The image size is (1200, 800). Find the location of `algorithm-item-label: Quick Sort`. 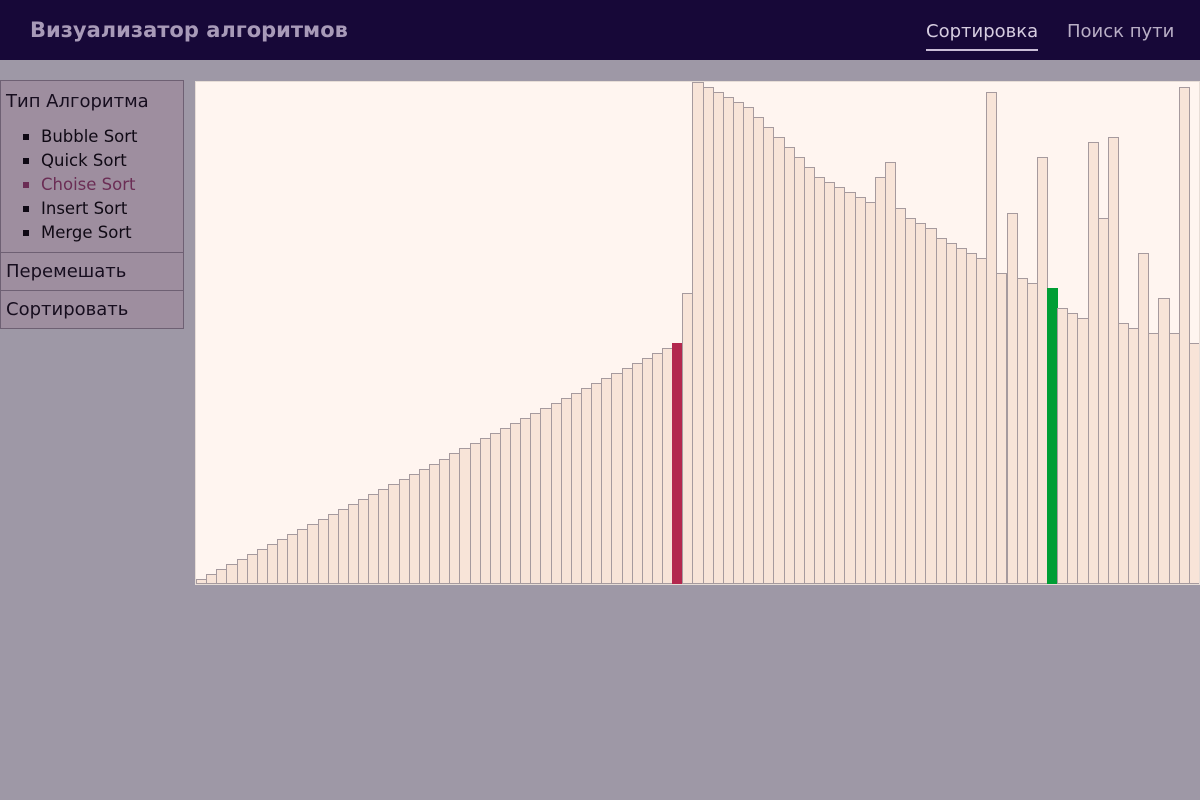

algorithm-item-label: Quick Sort is located at coordinates (84, 160).